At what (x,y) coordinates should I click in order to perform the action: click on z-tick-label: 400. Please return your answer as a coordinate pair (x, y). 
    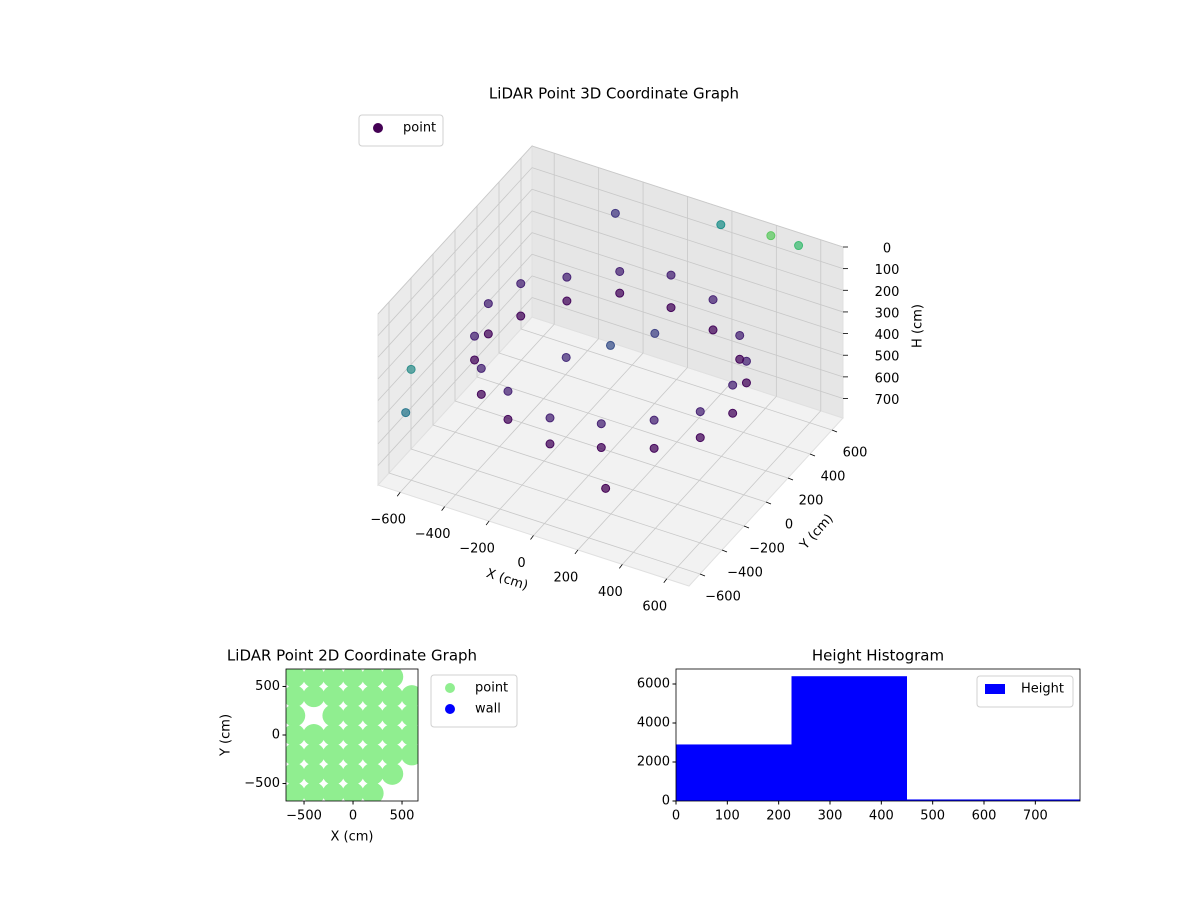
    Looking at the image, I should click on (887, 335).